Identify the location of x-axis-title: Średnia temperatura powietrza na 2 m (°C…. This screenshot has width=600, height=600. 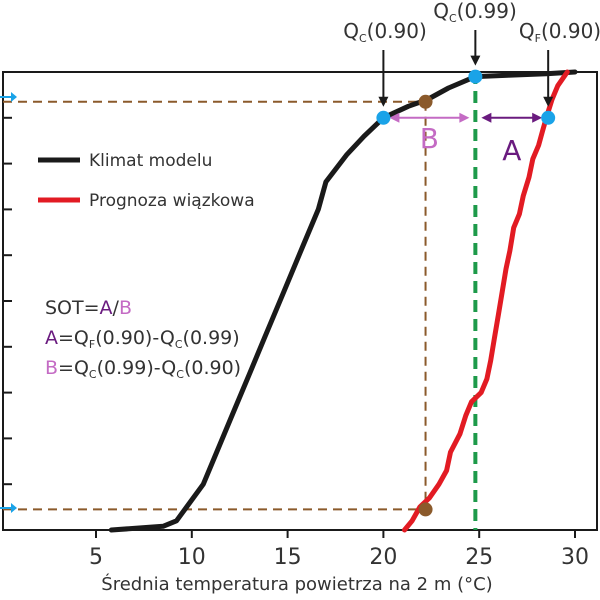
(296, 584).